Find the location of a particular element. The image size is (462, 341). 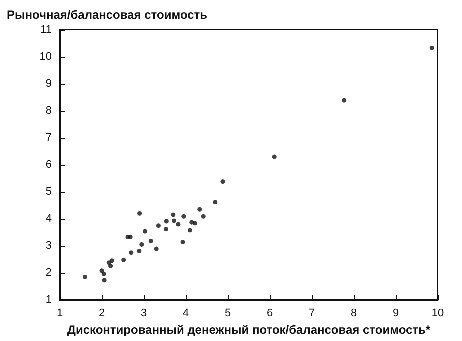

y-tick-label: 9 is located at coordinates (49, 84).